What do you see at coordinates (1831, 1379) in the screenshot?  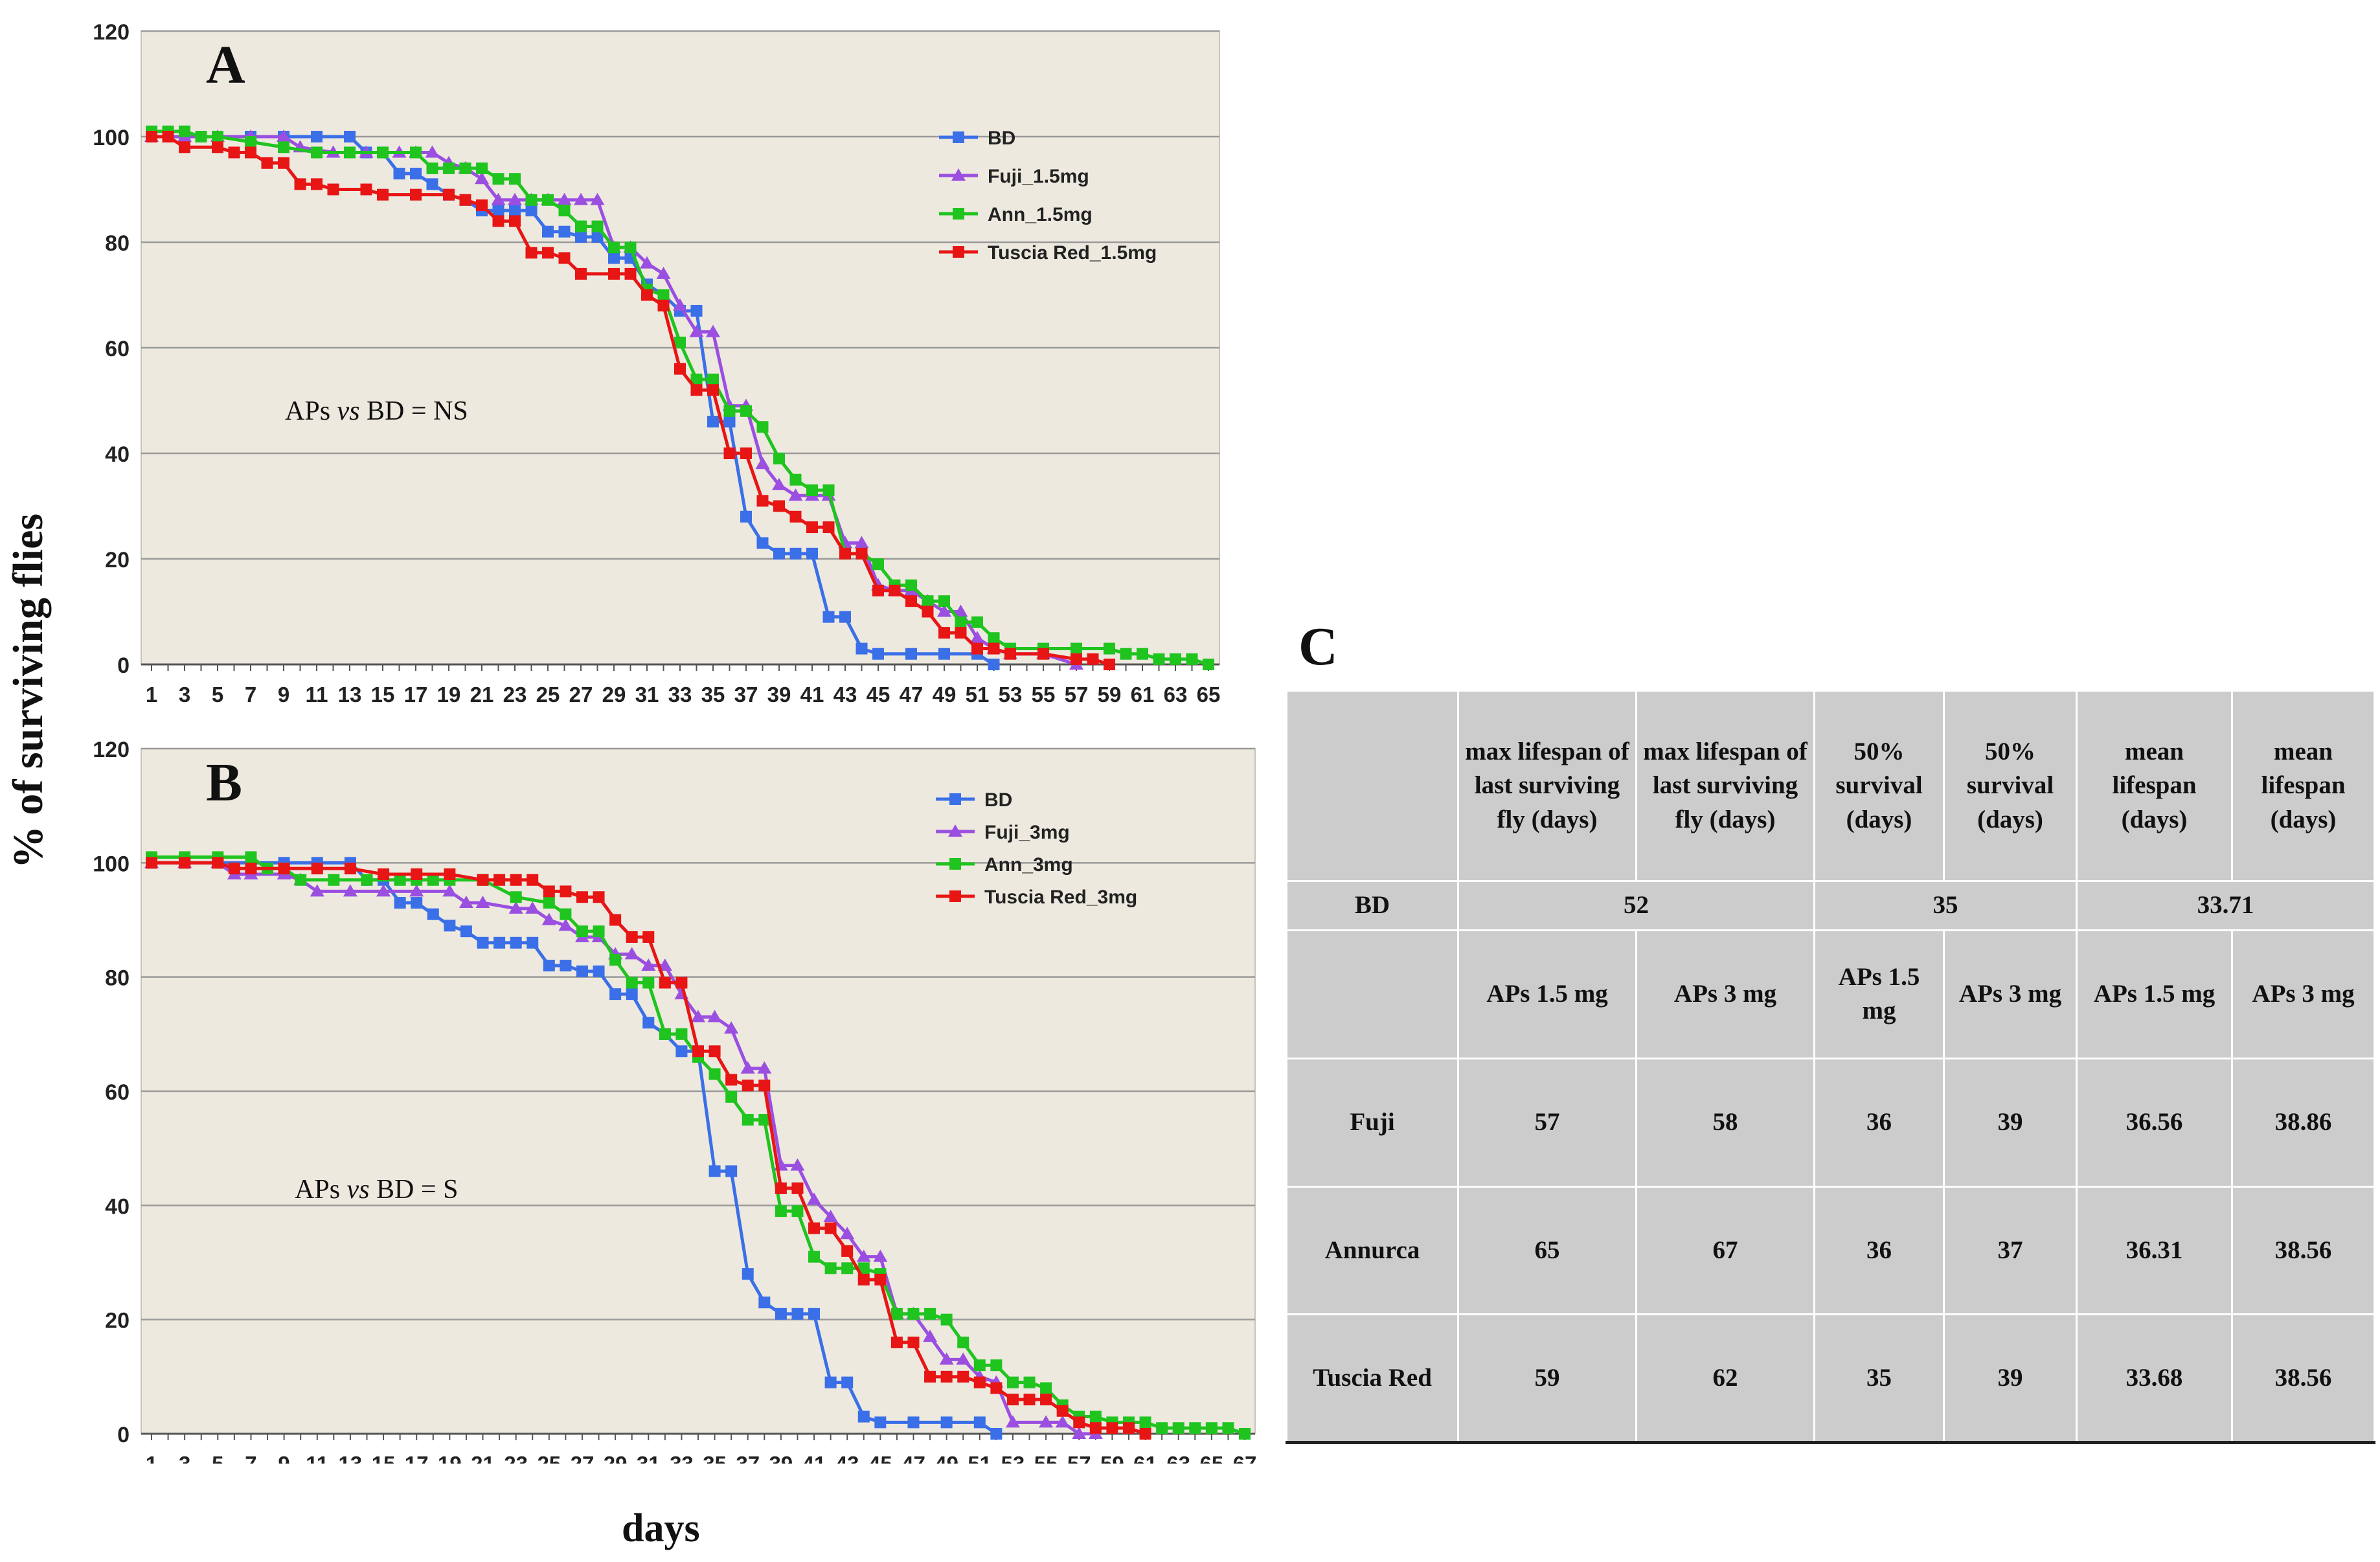 I see `table-row: Tuscia Red 59 62 35 39 33.68 38.56` at bounding box center [1831, 1379].